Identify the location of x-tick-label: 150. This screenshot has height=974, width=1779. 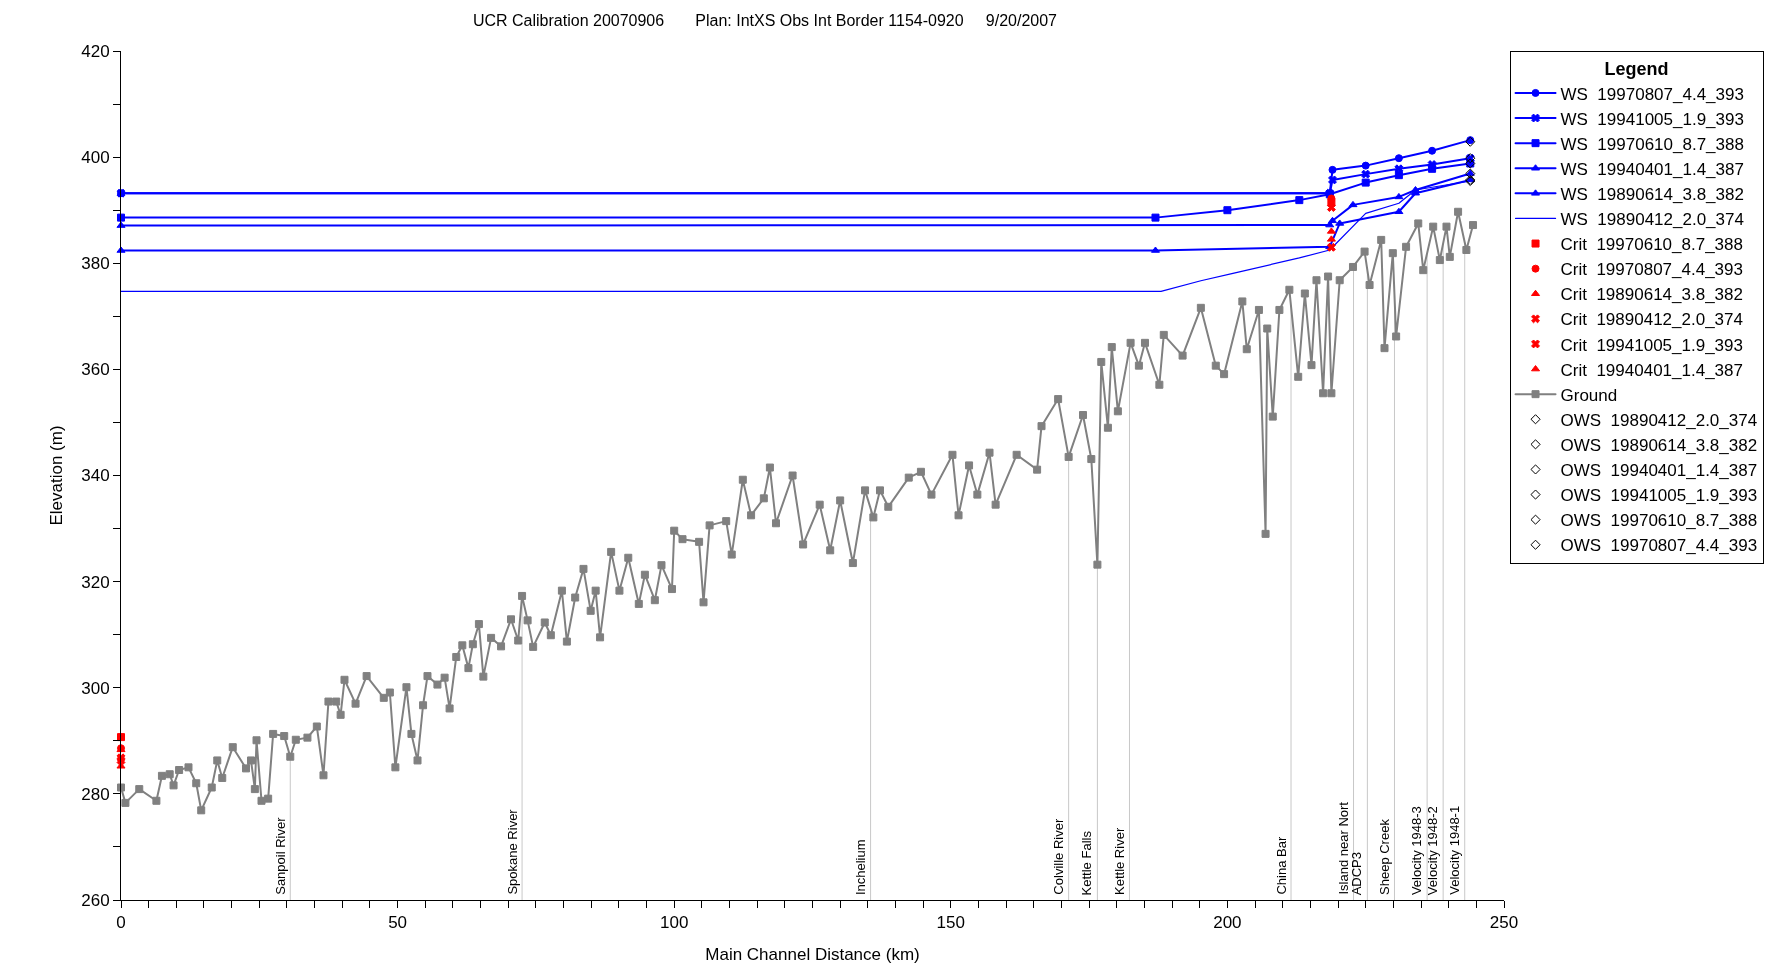
(950, 923).